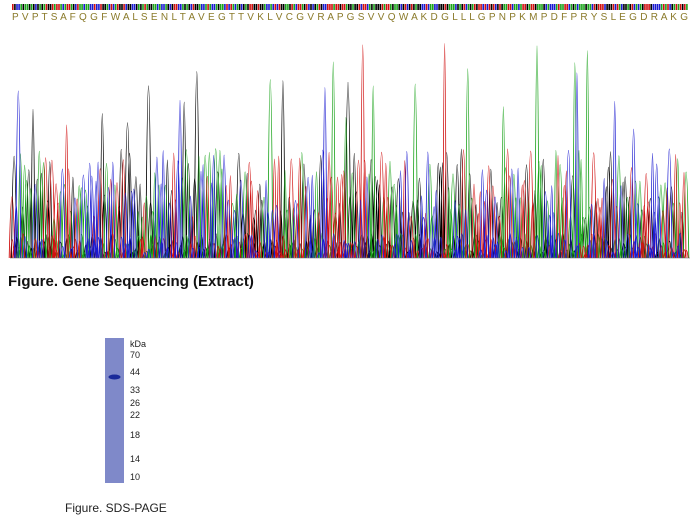 This screenshot has height=530, width=697. I want to click on protein-band, so click(114, 377).